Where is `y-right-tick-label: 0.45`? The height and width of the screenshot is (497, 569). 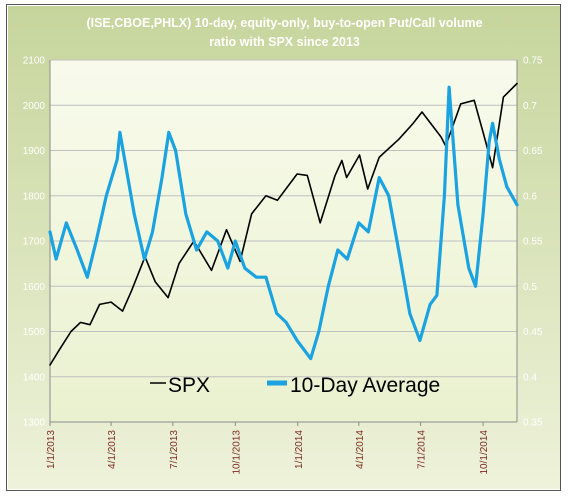
y-right-tick-label: 0.45 is located at coordinates (533, 332).